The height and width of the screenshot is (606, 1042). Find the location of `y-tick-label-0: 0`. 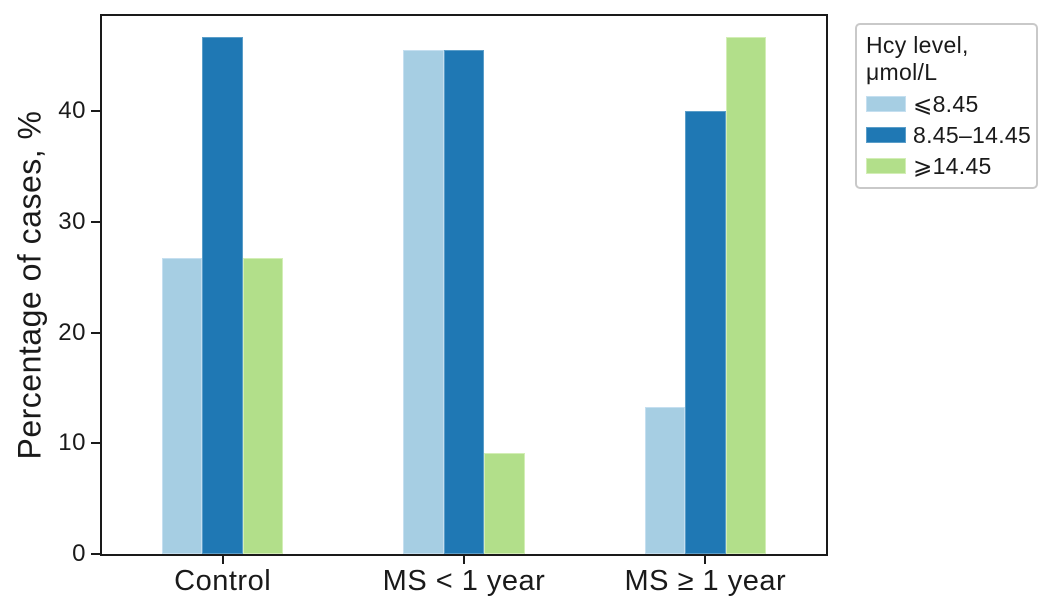

y-tick-label-0: 0 is located at coordinates (79, 553).